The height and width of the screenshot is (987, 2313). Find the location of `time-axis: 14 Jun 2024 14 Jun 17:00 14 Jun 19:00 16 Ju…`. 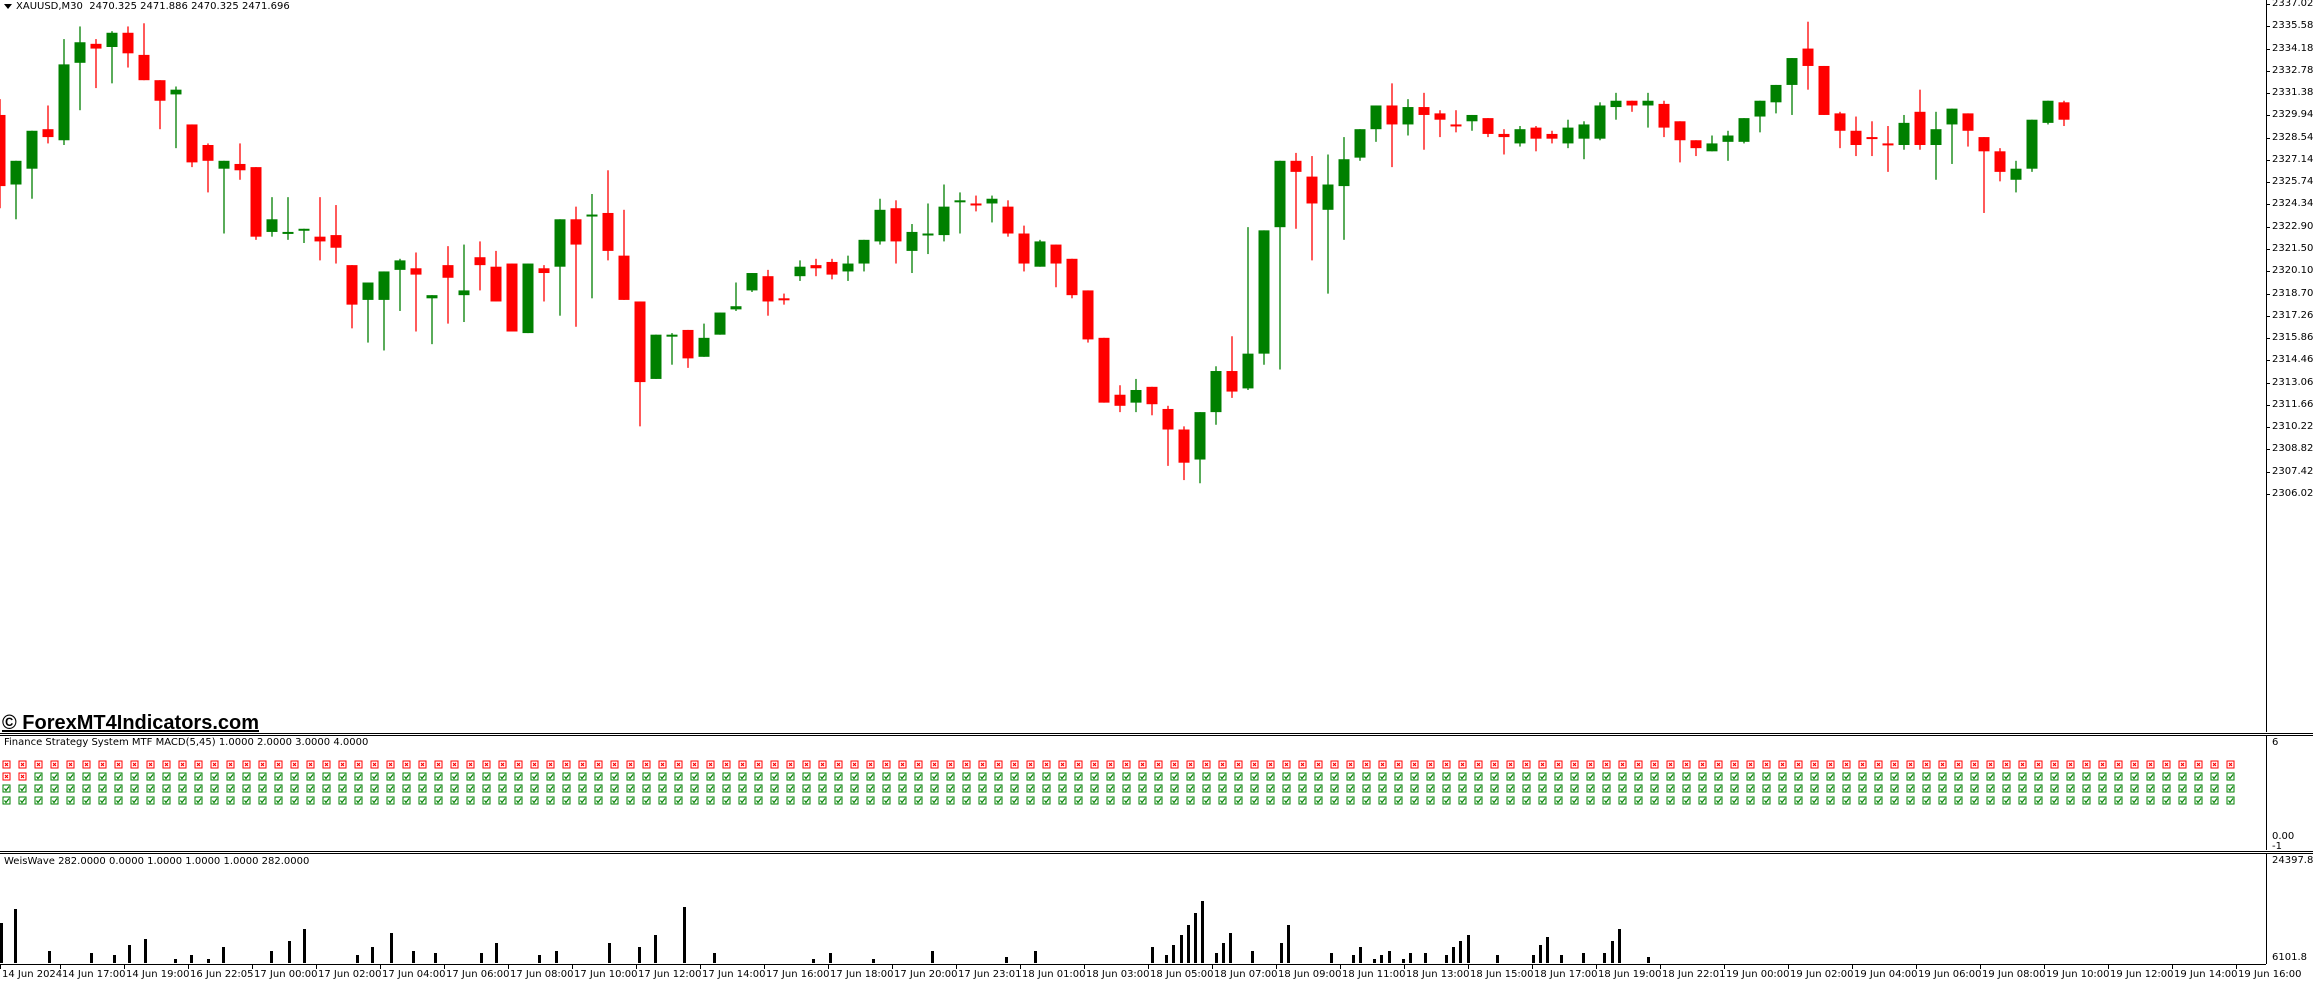

time-axis: 14 Jun 2024 14 Jun 17:00 14 Jun 19:00 16 Ju… is located at coordinates (1151, 975).